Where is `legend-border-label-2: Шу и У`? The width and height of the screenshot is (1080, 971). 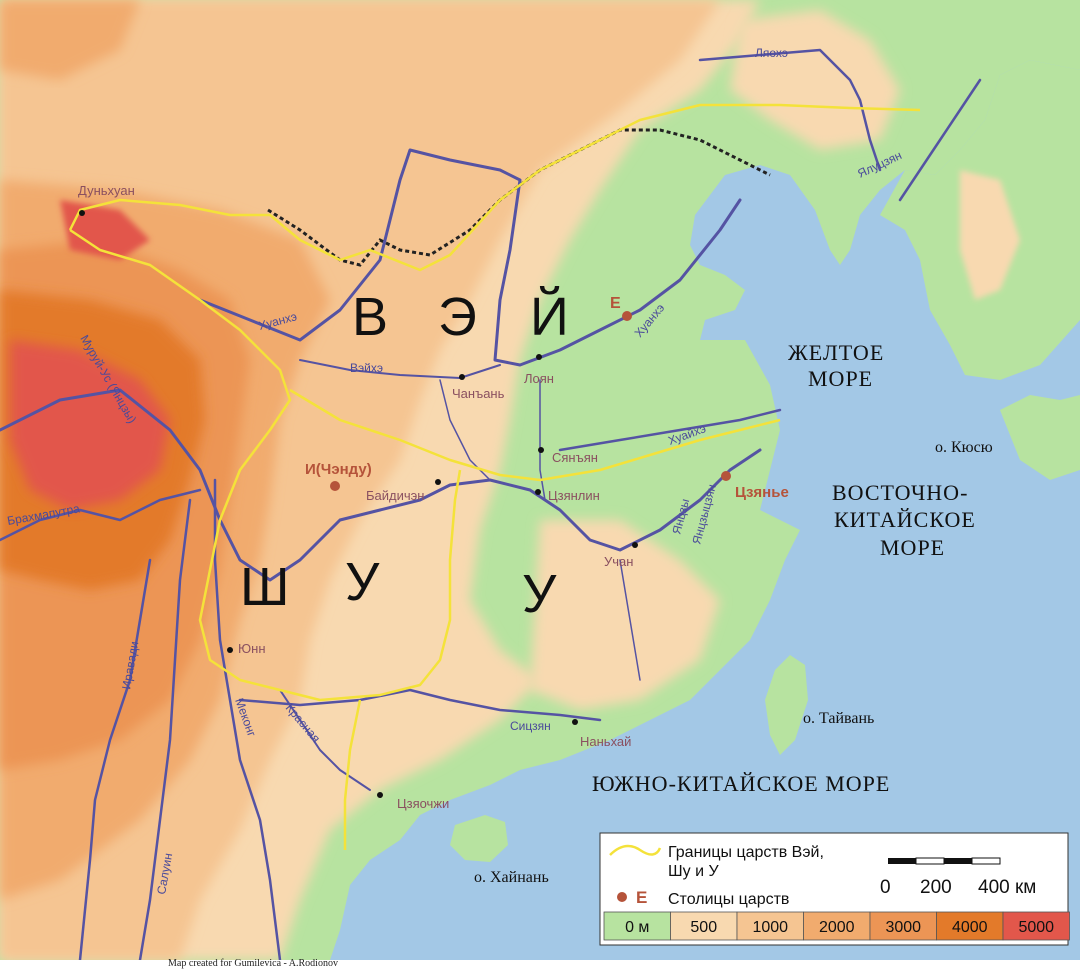 legend-border-label-2: Шу и У is located at coordinates (693, 871).